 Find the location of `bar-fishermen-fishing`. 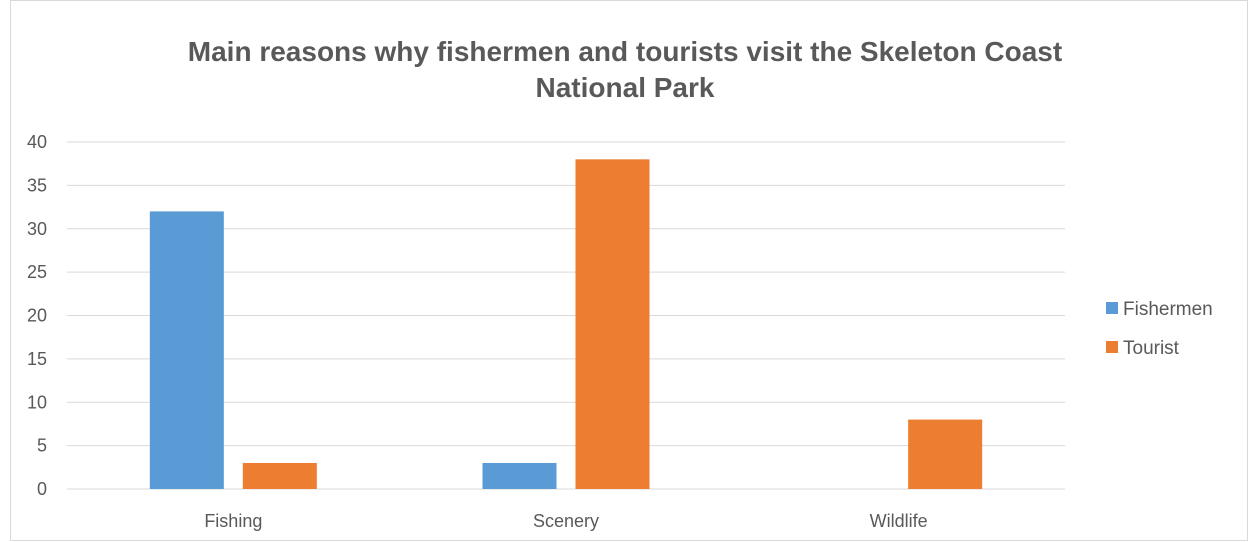

bar-fishermen-fishing is located at coordinates (186, 350).